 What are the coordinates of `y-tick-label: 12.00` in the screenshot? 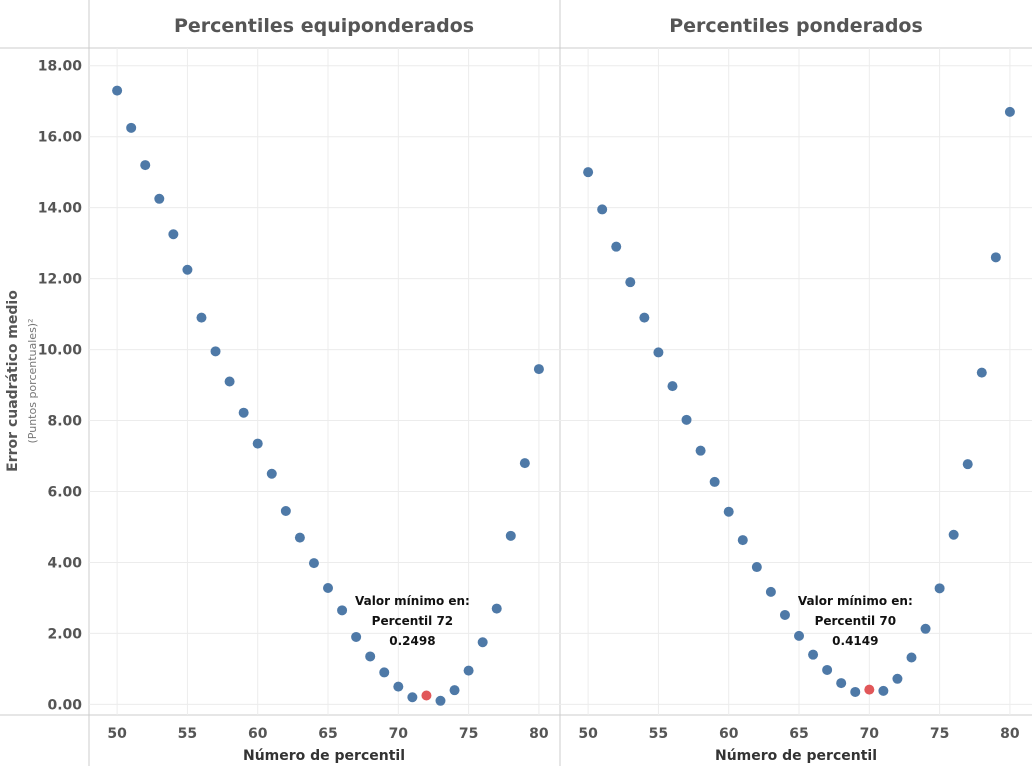 It's located at (60, 280).